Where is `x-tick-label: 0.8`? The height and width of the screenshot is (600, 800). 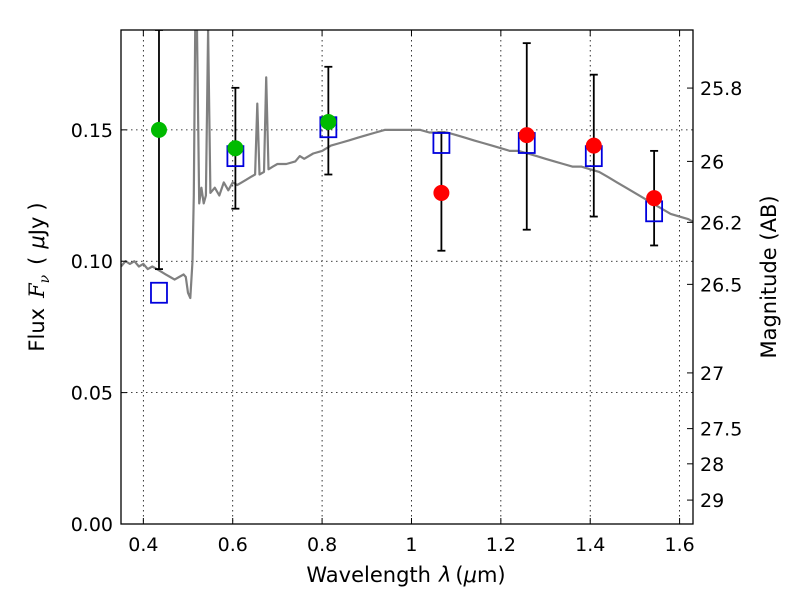 x-tick-label: 0.8 is located at coordinates (322, 545).